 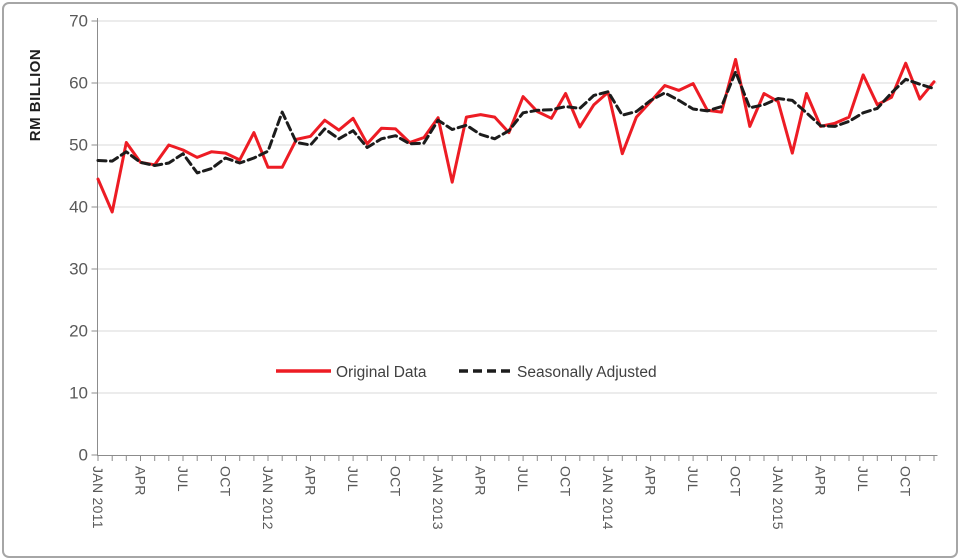 I want to click on y-axis: 0 10 20 30 40 50 60 70, so click(x=83, y=238).